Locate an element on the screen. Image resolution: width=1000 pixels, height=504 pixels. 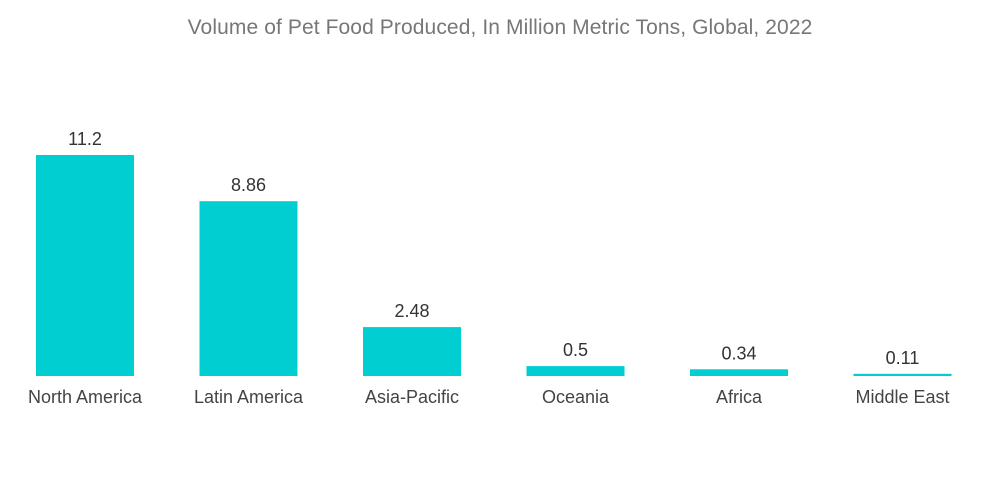
category-label: Asia-Pacific is located at coordinates (412, 397).